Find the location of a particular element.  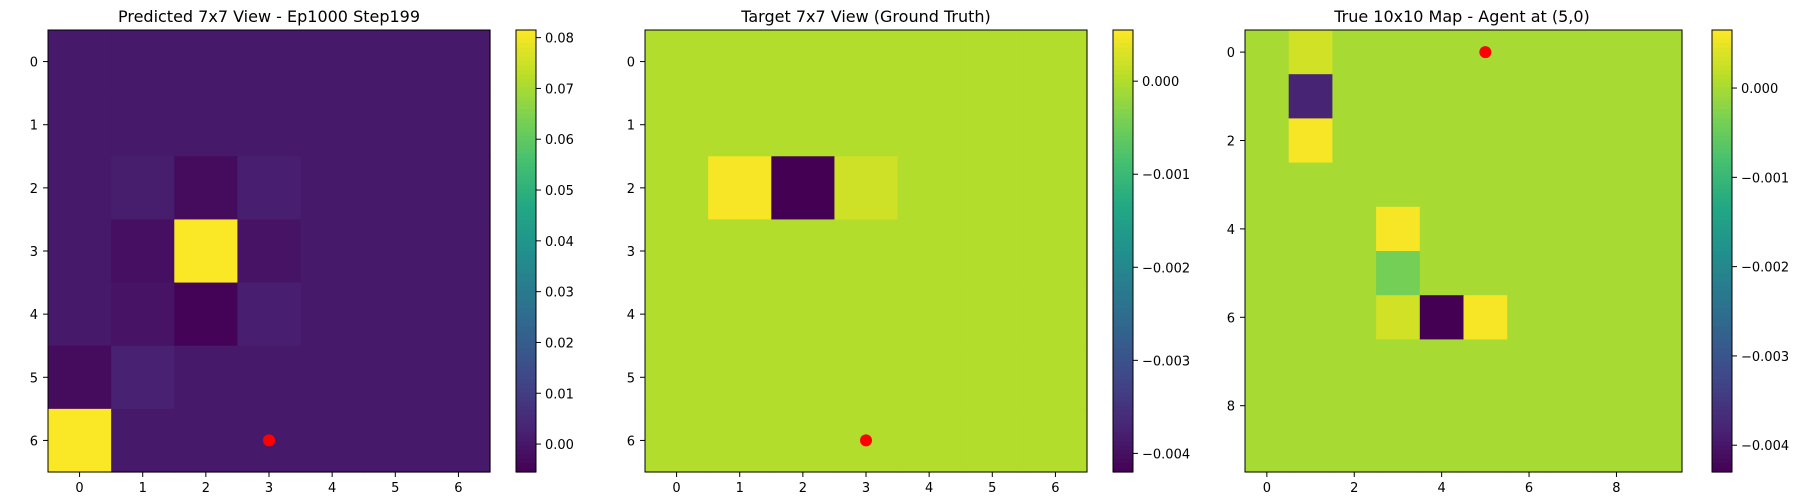

colorbar-tick-label: 0.00 is located at coordinates (559, 445).